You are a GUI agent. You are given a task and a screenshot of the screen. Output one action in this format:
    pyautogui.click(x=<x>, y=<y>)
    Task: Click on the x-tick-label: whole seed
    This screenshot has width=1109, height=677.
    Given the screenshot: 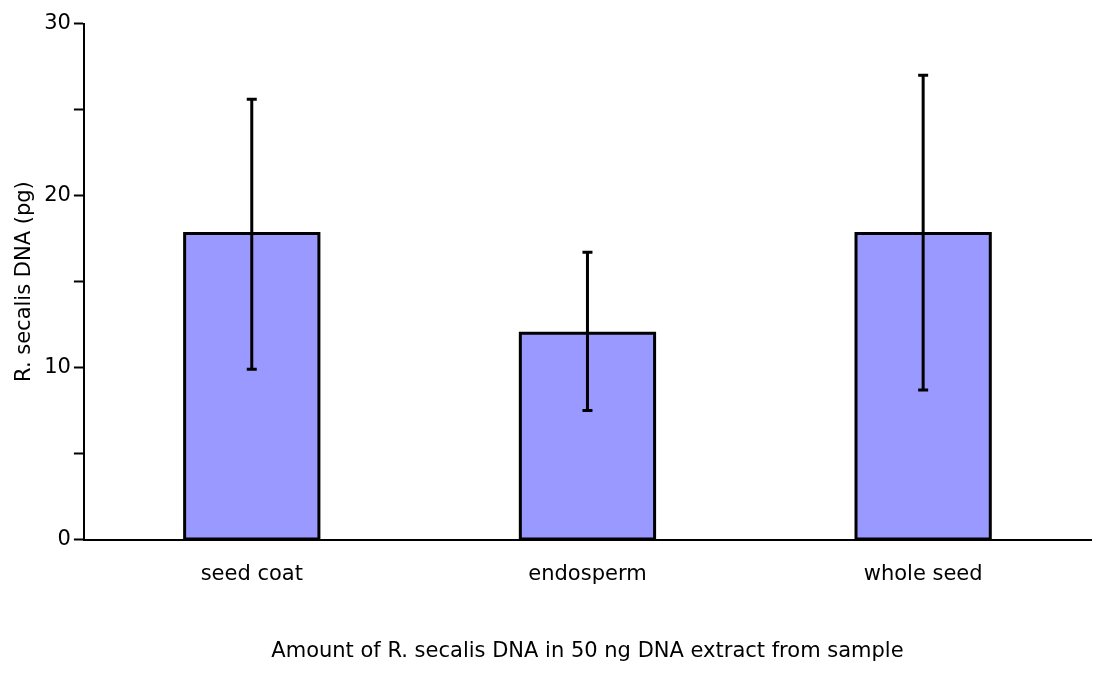 What is the action you would take?
    pyautogui.click(x=923, y=572)
    